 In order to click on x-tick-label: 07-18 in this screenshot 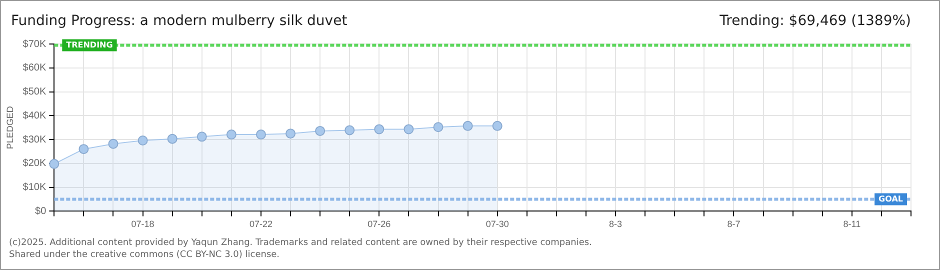, I will do `click(142, 224)`.